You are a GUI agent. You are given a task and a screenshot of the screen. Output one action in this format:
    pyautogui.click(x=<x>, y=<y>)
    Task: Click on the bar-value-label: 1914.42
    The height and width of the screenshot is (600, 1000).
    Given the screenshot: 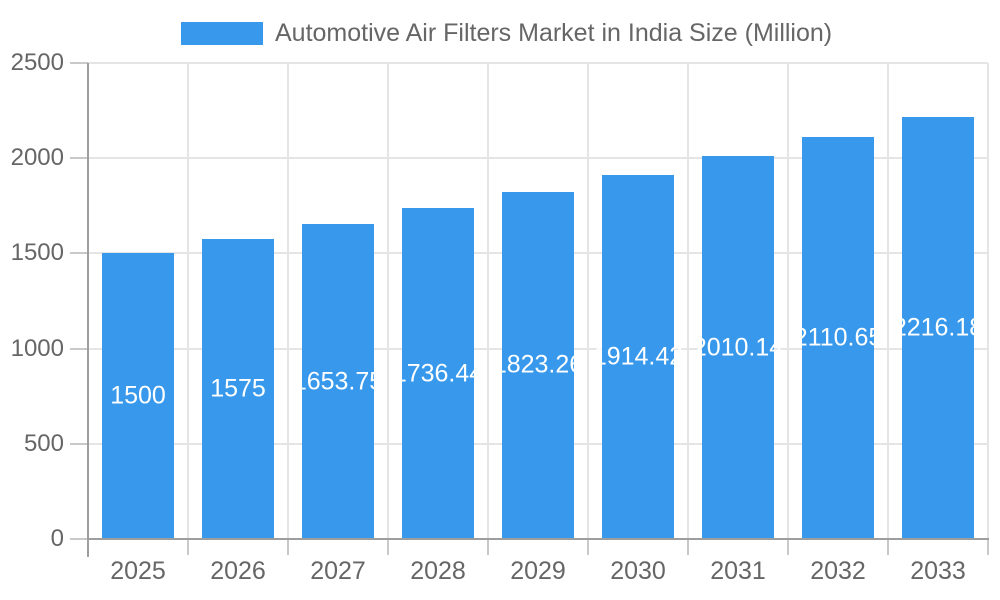 What is the action you would take?
    pyautogui.click(x=638, y=356)
    